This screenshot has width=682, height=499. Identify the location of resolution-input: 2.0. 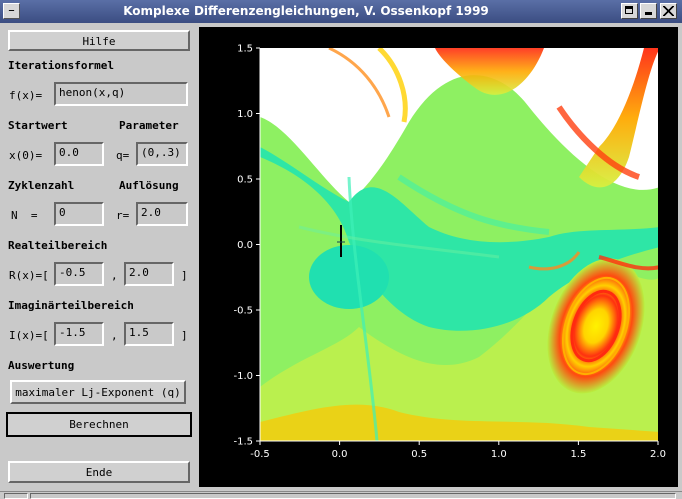
(162, 214).